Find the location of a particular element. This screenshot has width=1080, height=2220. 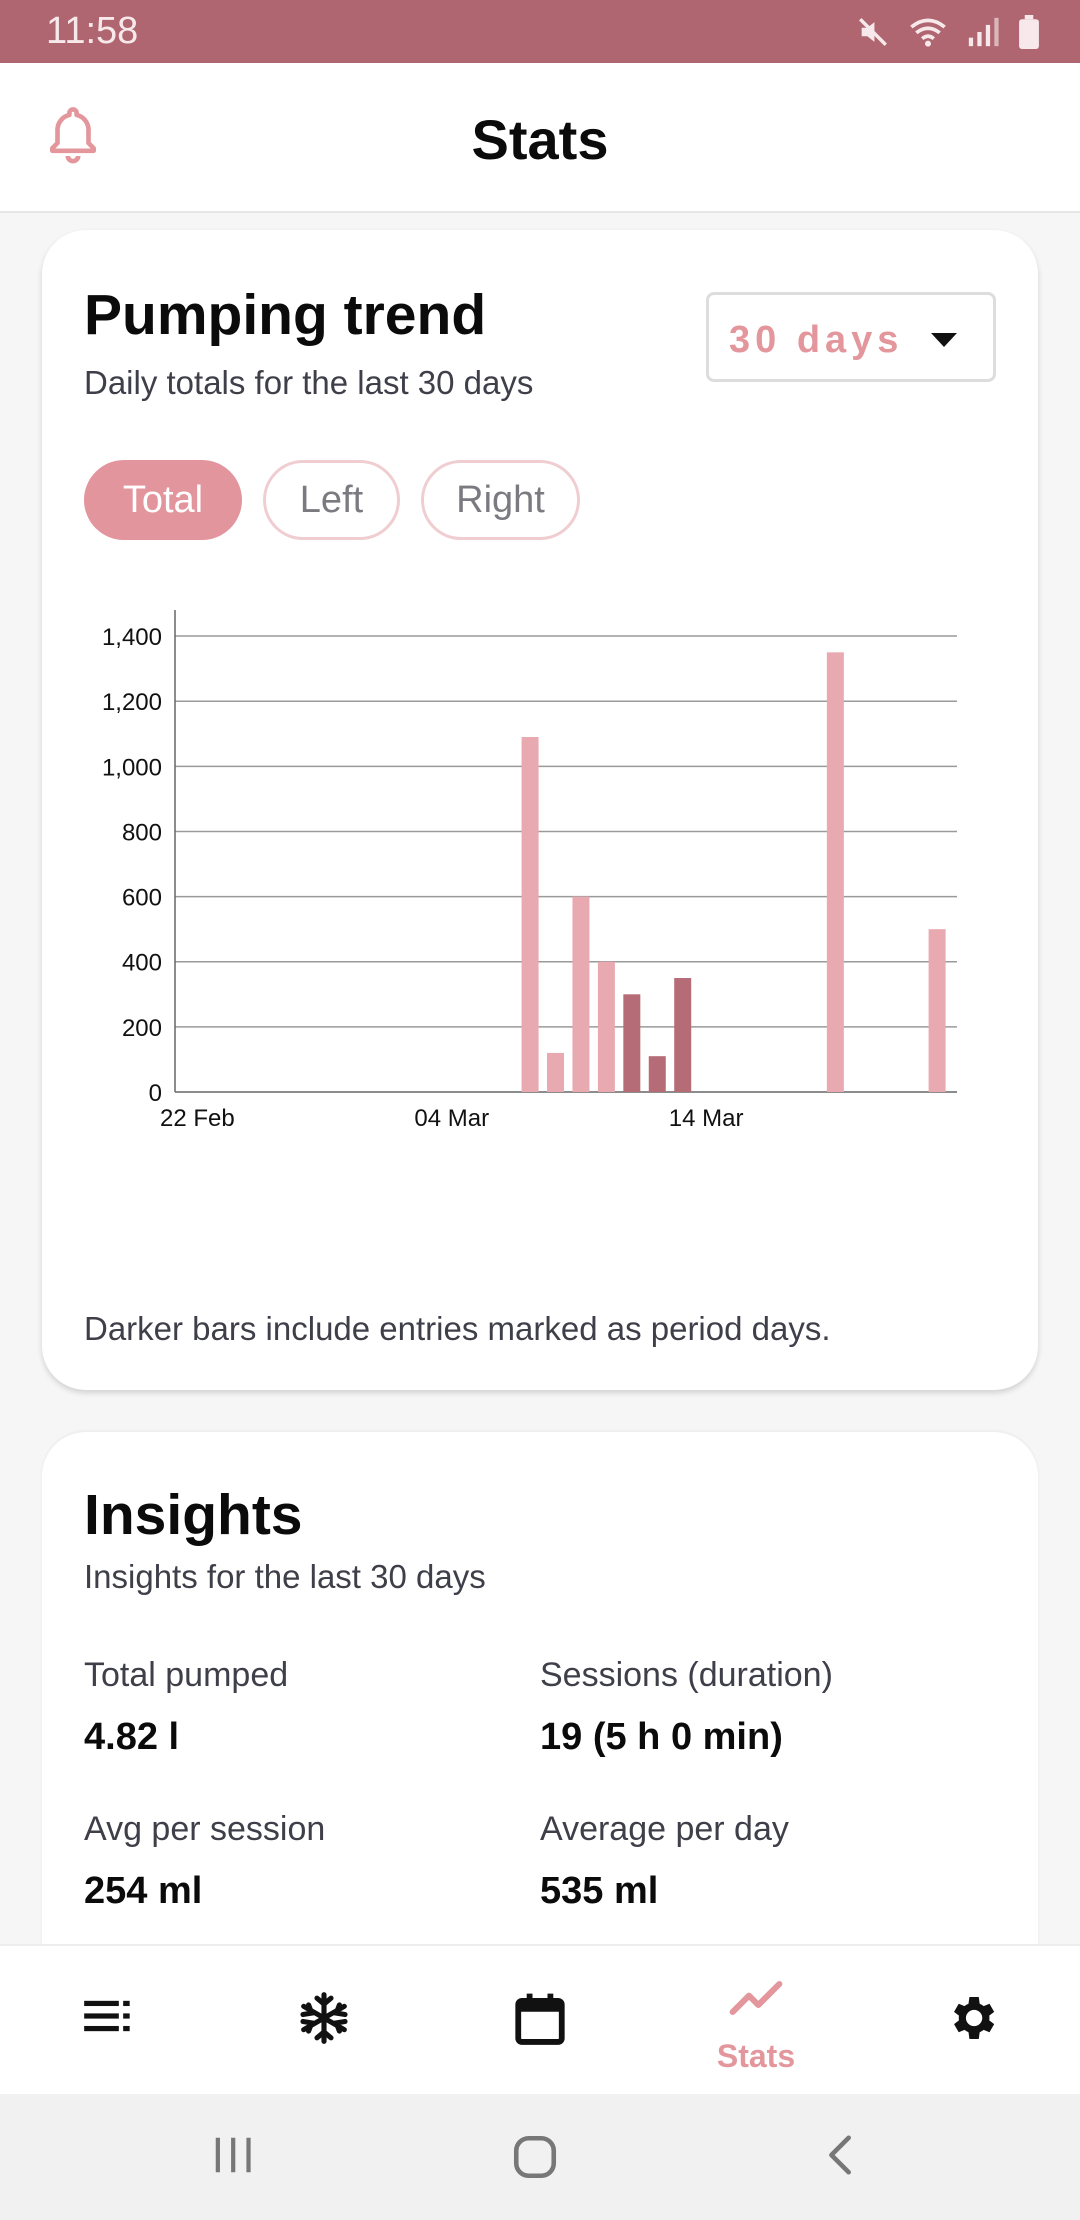

signal-icon is located at coordinates (983, 32).